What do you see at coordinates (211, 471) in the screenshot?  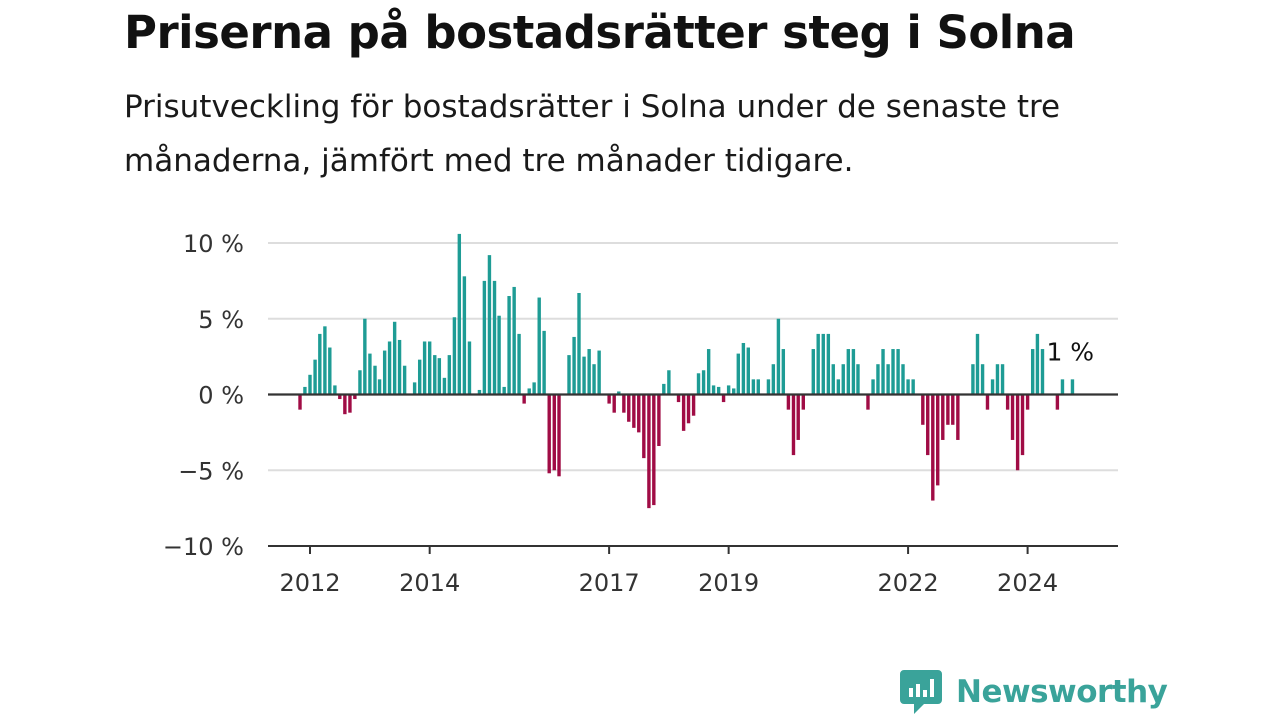 I see `y-tick-label: −5 %` at bounding box center [211, 471].